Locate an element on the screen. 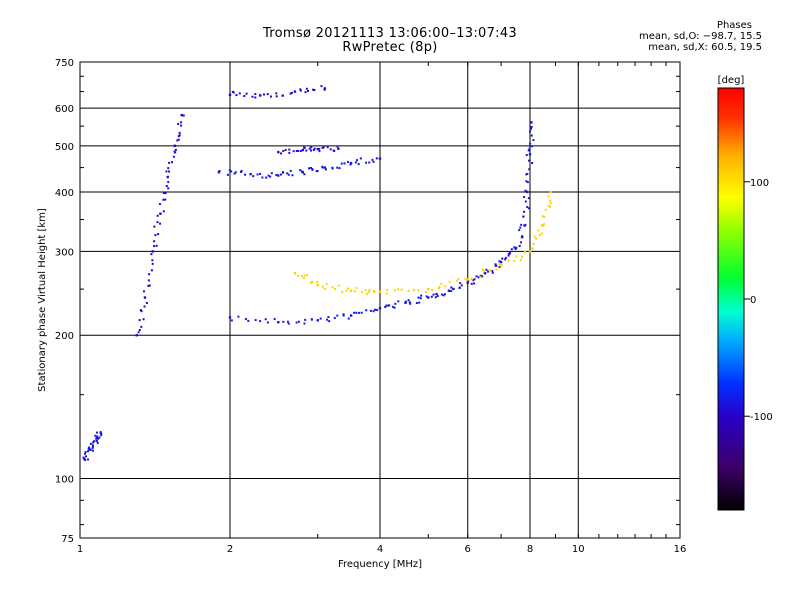 The height and width of the screenshot is (600, 800). phase-stats-title: Phases is located at coordinates (734, 25).